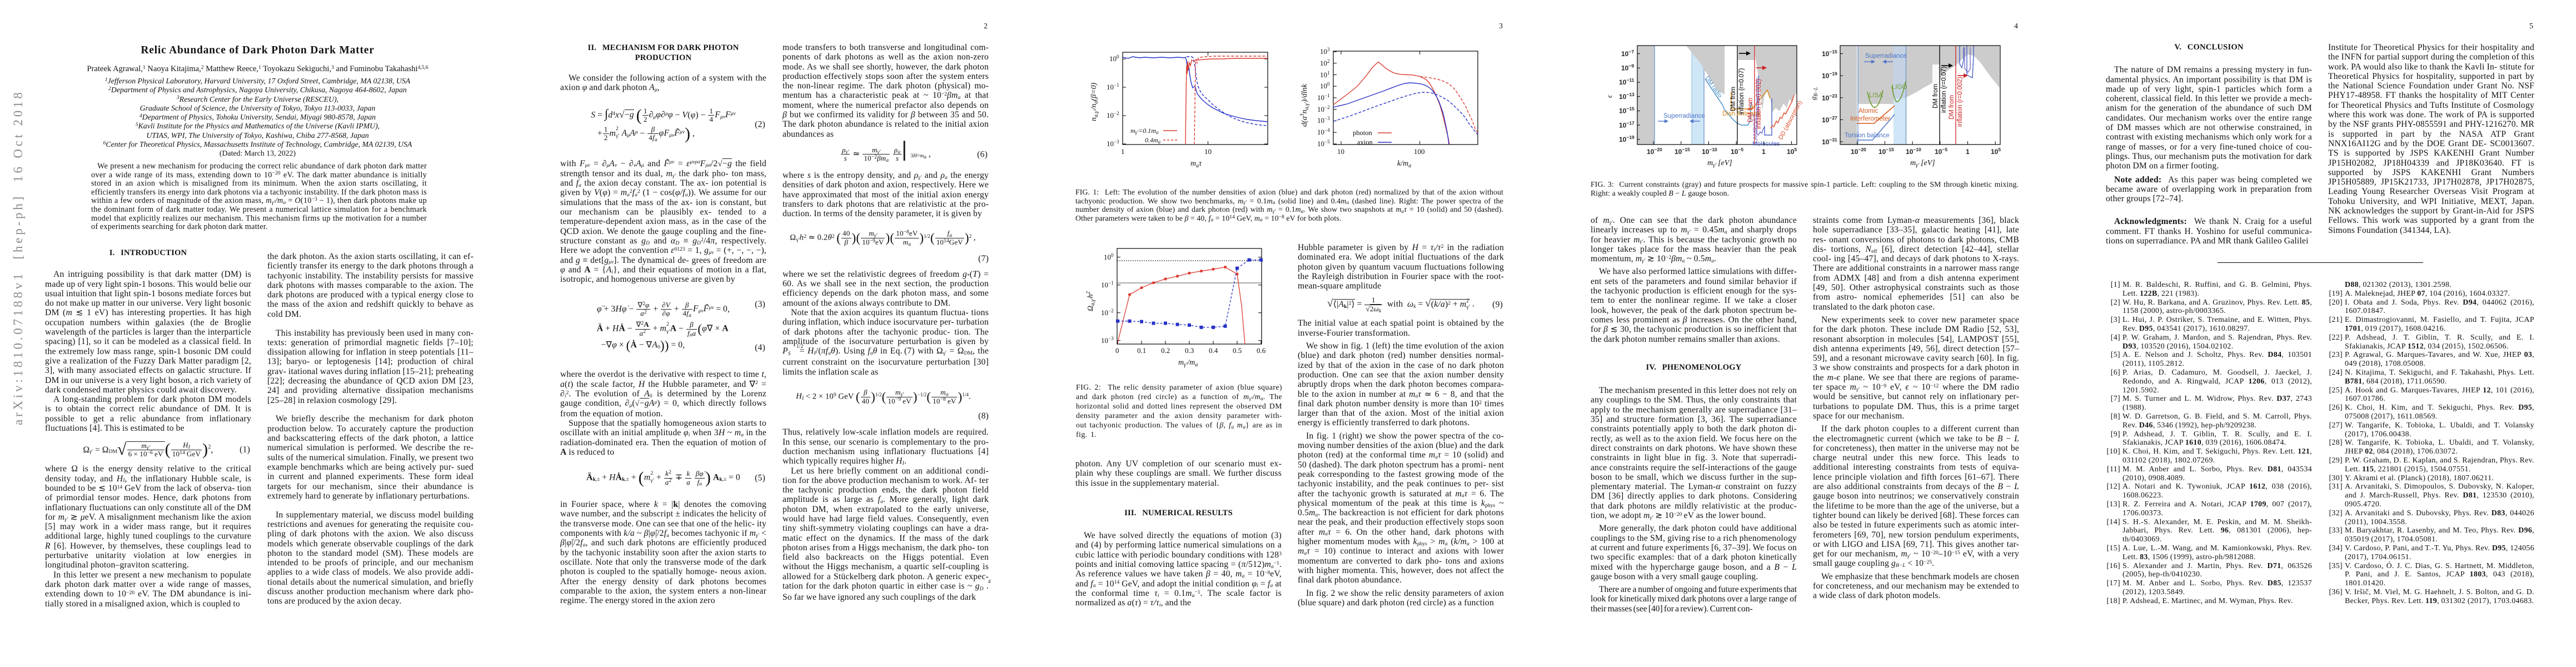 This screenshot has width=2576, height=667. Describe the element at coordinates (1188, 363) in the screenshot. I see `svg-text: mγ′/ma` at that location.